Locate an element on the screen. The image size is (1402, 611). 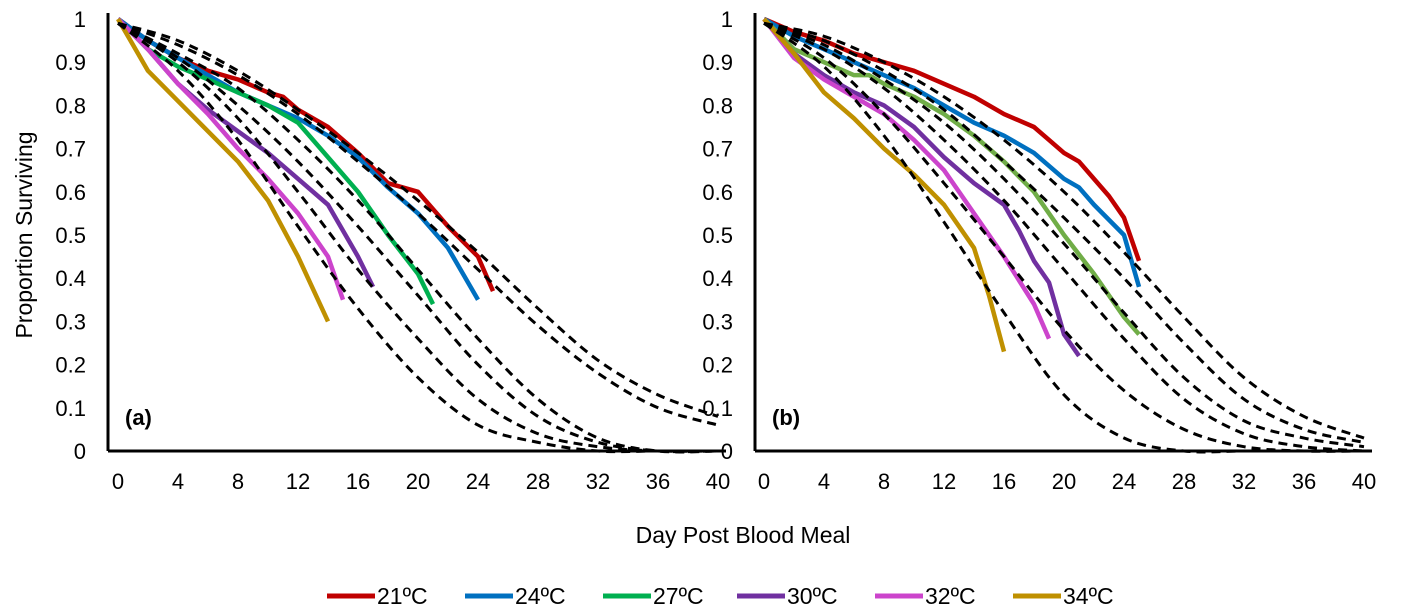
legend-label: 21ºC is located at coordinates (402, 596).